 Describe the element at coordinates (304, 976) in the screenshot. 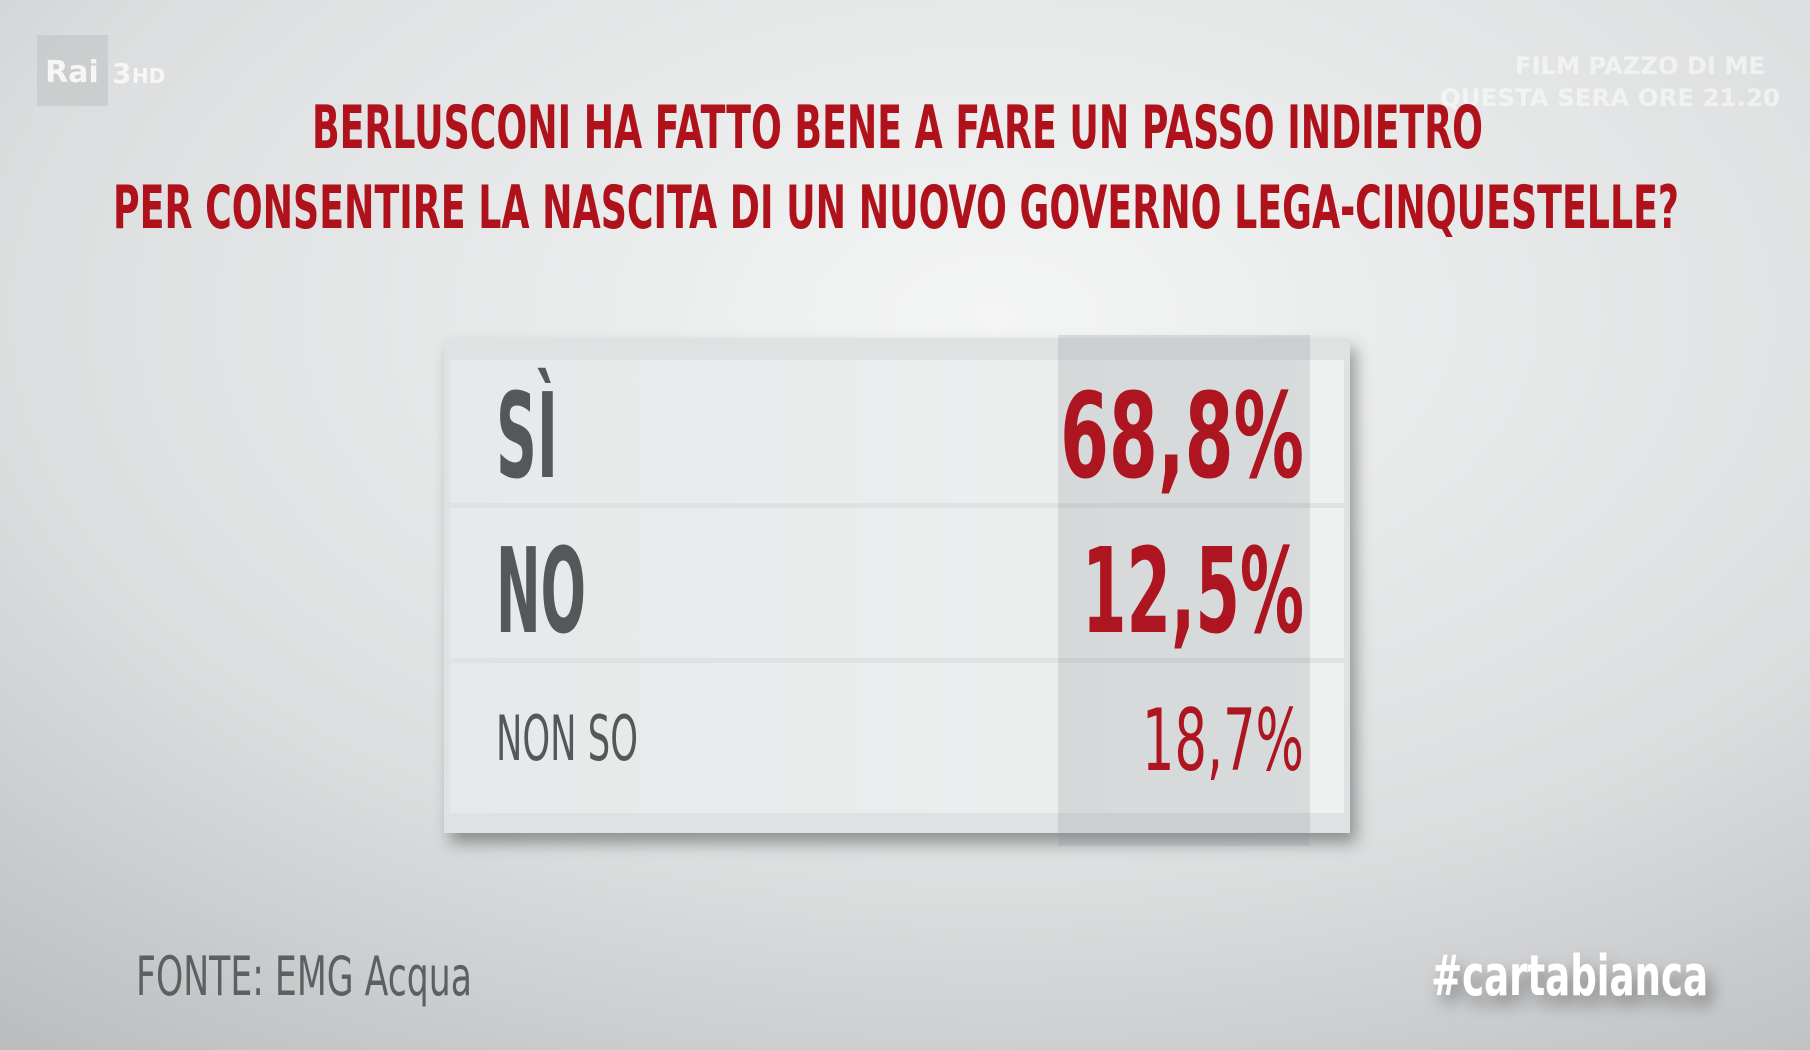

I see `source: FONTE: EMG Acqua` at that location.